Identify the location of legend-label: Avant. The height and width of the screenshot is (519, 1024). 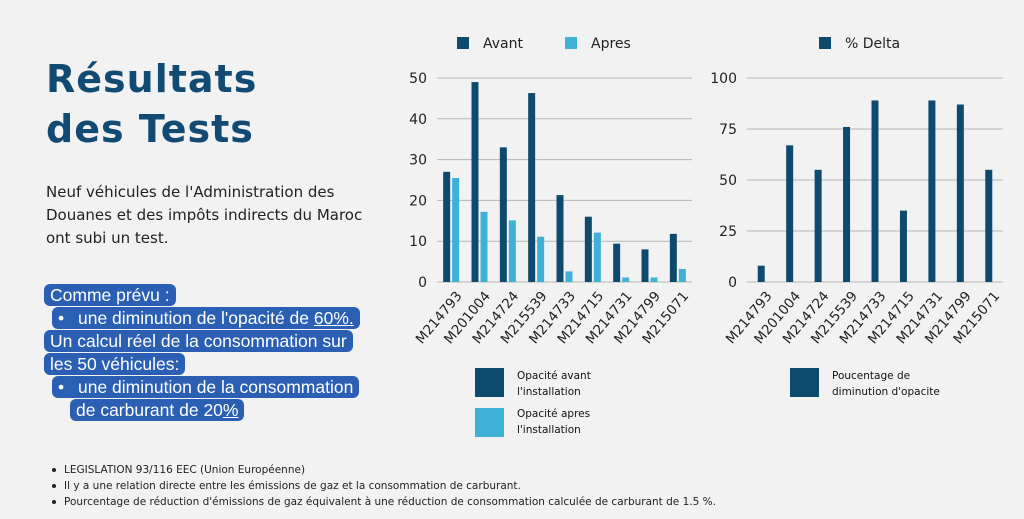
(503, 44).